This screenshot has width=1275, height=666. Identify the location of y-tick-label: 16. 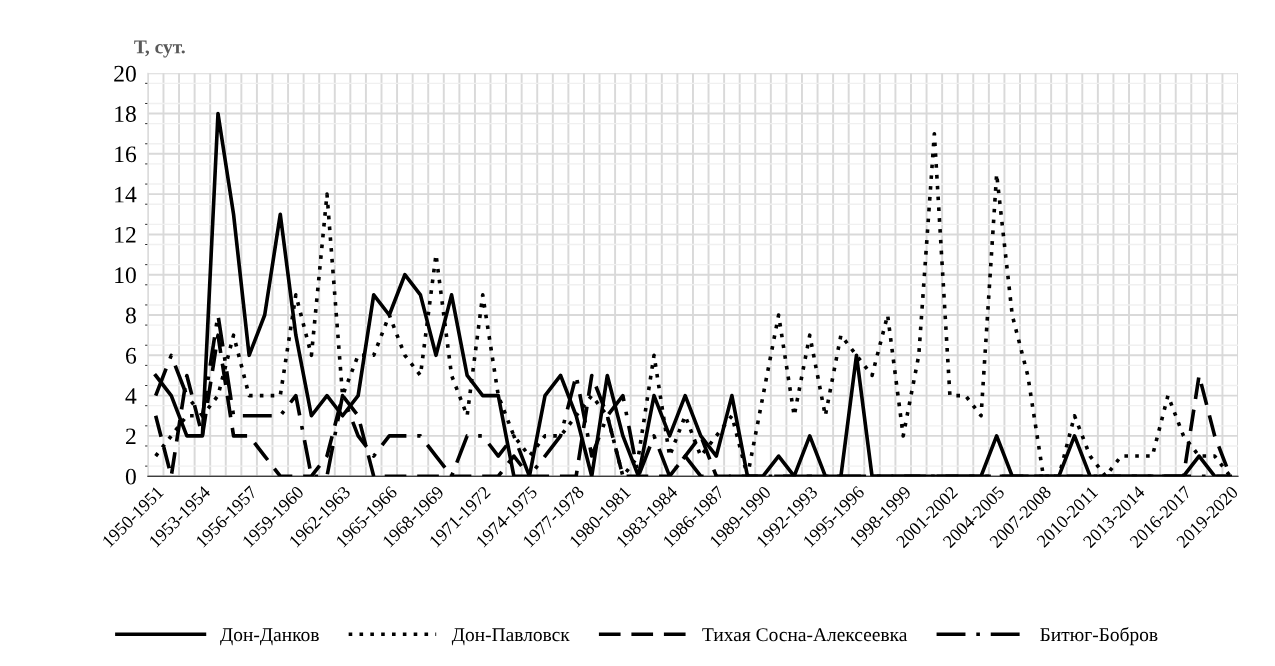
(126, 154).